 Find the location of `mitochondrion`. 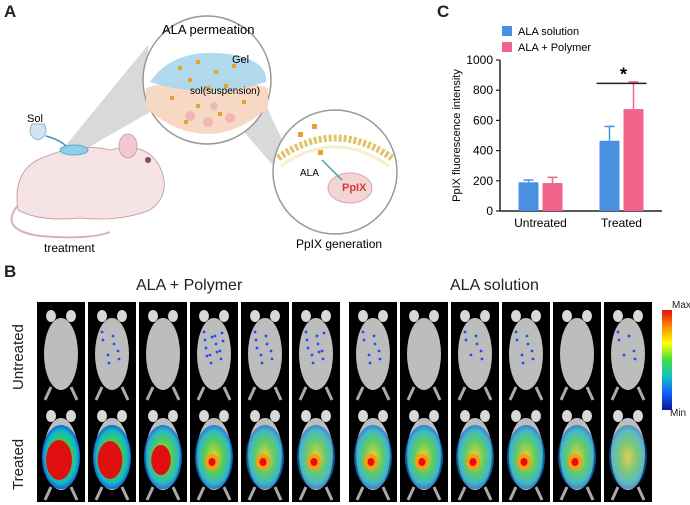

mitochondrion is located at coordinates (350, 188).